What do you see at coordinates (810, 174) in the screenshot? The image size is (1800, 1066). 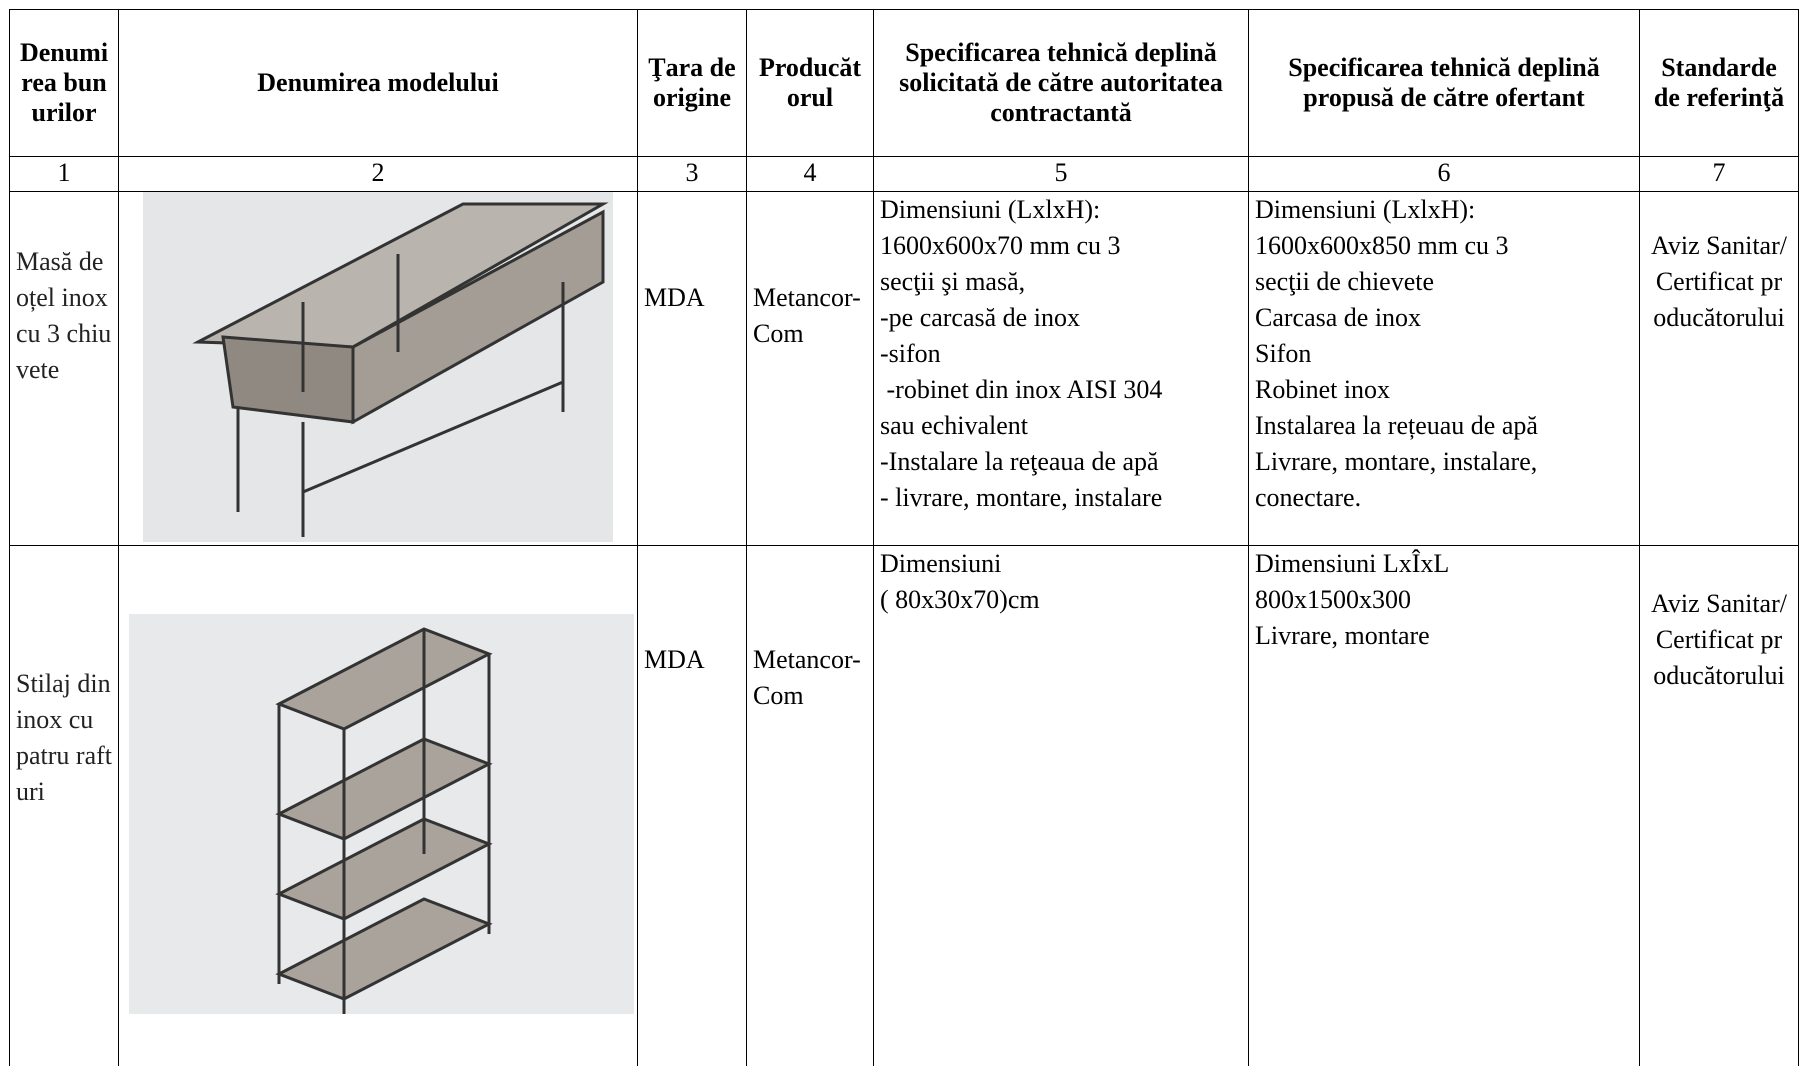 I see `number-cell: 4` at bounding box center [810, 174].